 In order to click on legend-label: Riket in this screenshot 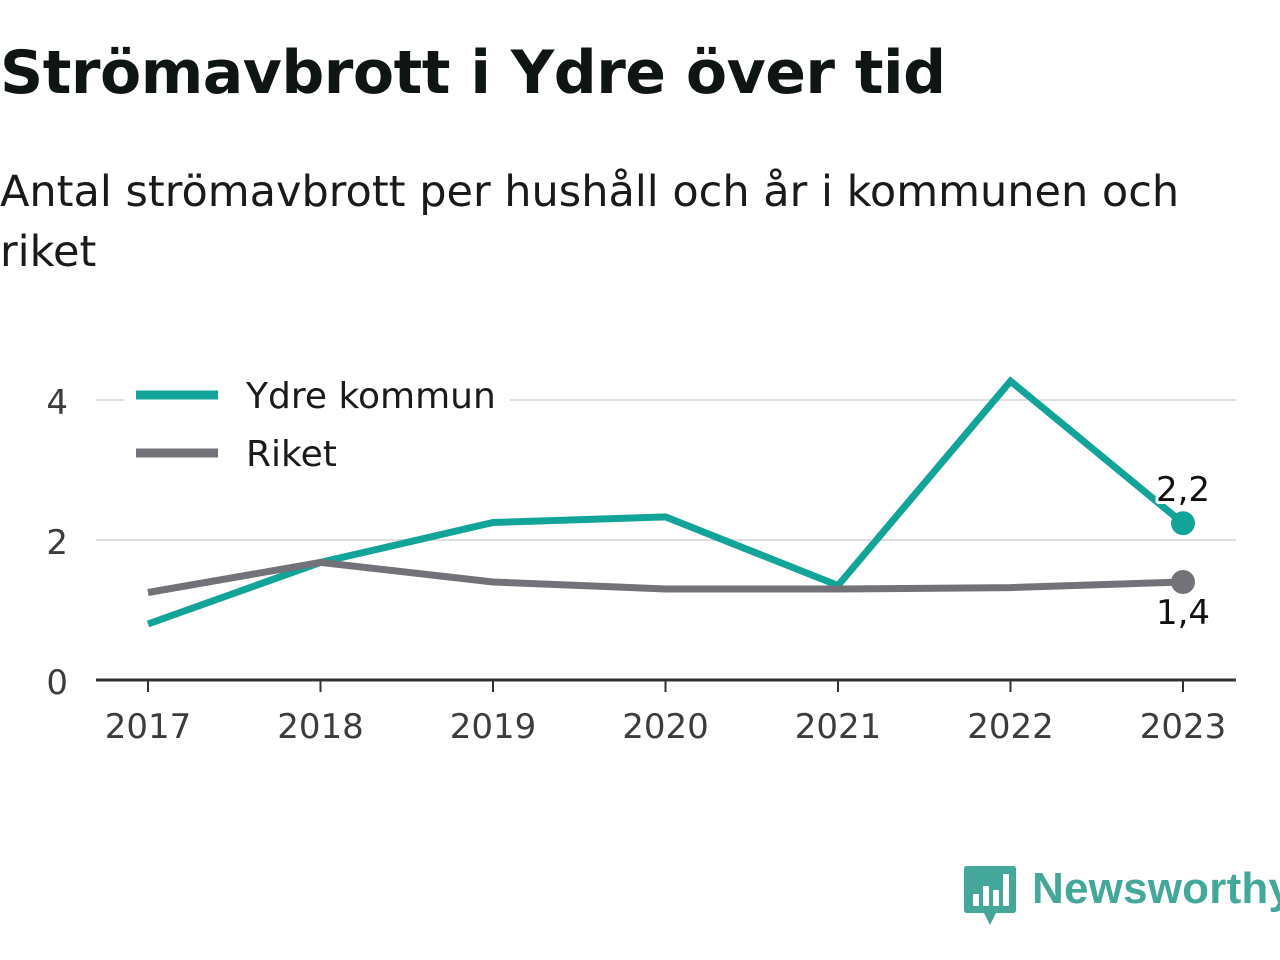, I will do `click(291, 454)`.